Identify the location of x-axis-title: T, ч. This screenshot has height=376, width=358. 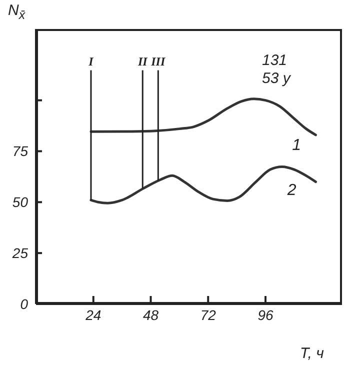
(312, 353).